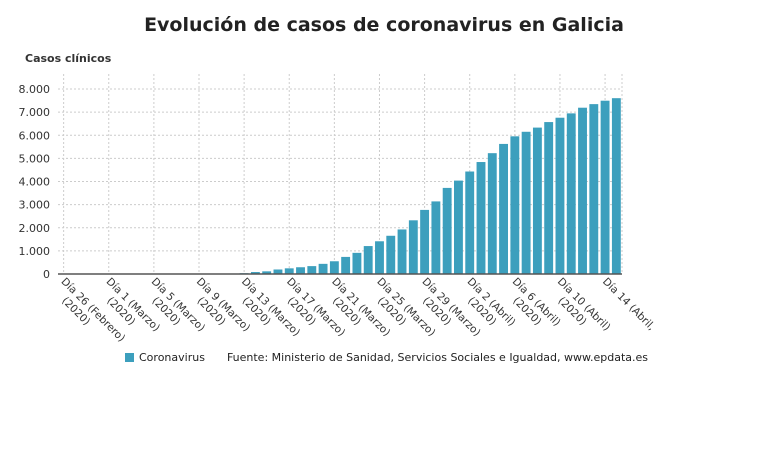 Image resolution: width=768 pixels, height=451 pixels. What do you see at coordinates (35, 89) in the screenshot?
I see `y-tick-label: 8.000` at bounding box center [35, 89].